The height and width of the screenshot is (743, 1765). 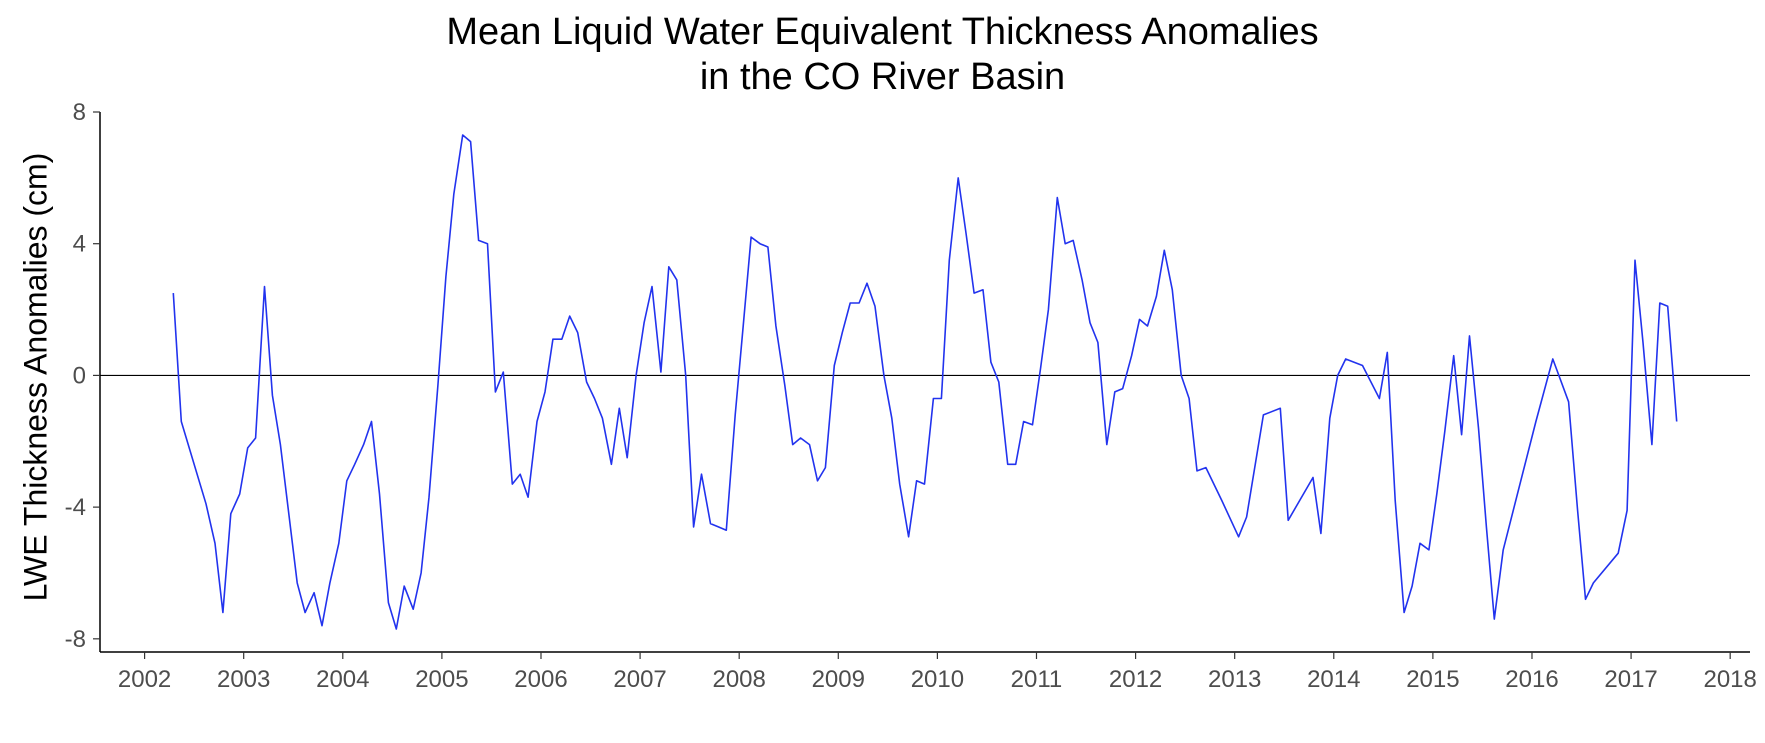 I want to click on chart-title-line-2: in the CO River Basin, so click(x=882, y=77).